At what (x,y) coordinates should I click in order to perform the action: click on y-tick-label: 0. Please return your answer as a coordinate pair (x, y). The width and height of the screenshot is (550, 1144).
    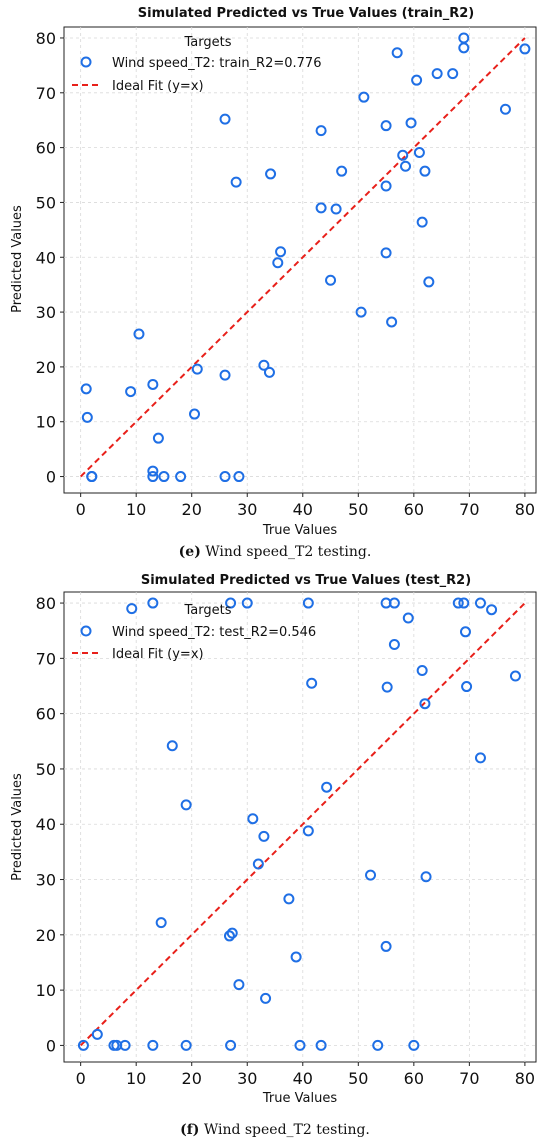
    Looking at the image, I should click on (51, 1045).